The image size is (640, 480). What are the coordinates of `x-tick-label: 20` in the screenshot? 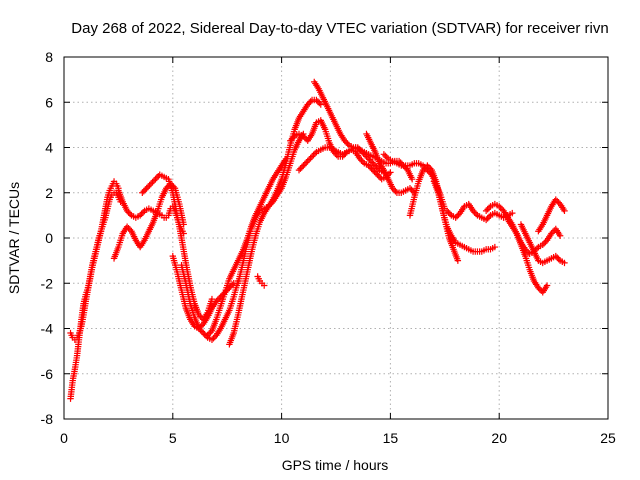 It's located at (499, 438).